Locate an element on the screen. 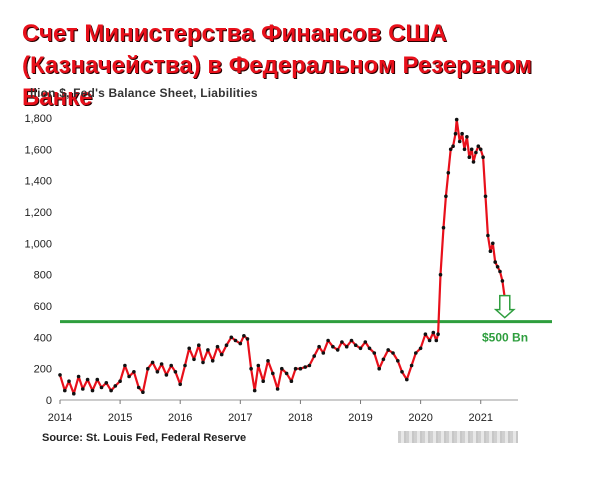  blurred-watermark is located at coordinates (458, 437).